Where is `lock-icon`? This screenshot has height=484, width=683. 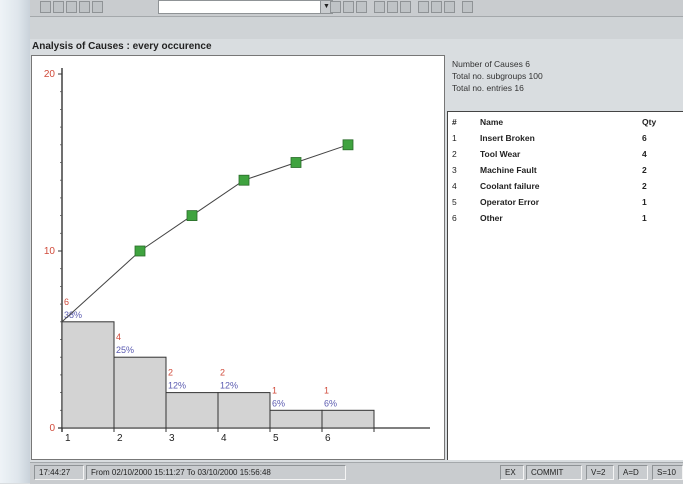 lock-icon is located at coordinates (97, 7).